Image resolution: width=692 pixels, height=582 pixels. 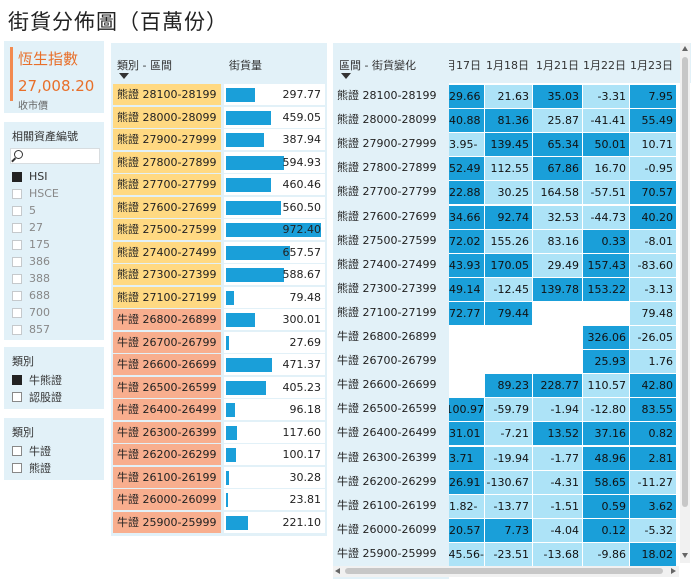 I want to click on slicer-item: 388, so click(x=54, y=278).